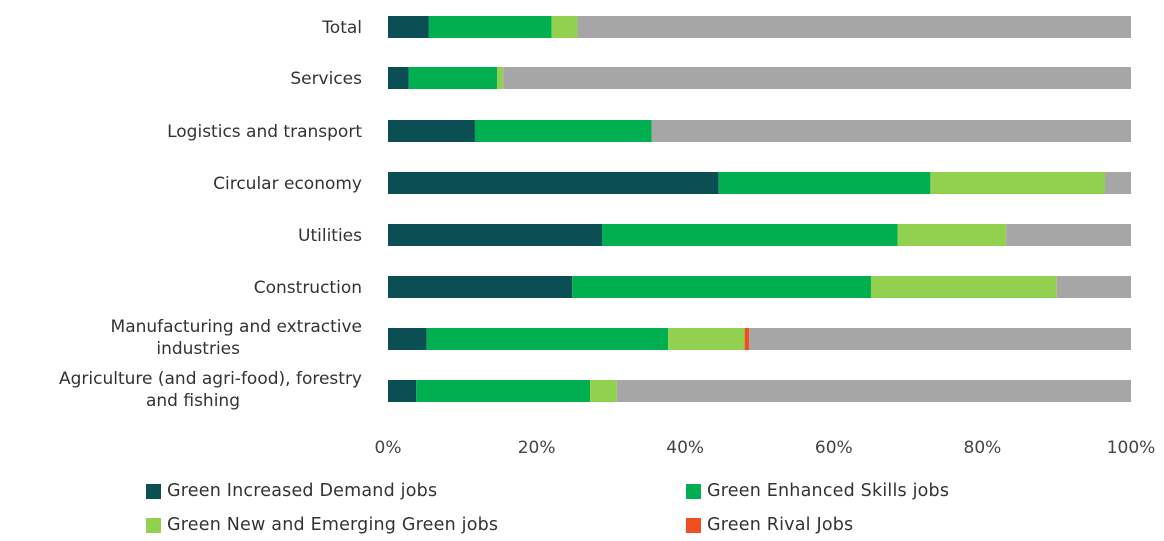 This screenshot has height=541, width=1164. I want to click on legend-item: Green Rival Jobs, so click(769, 525).